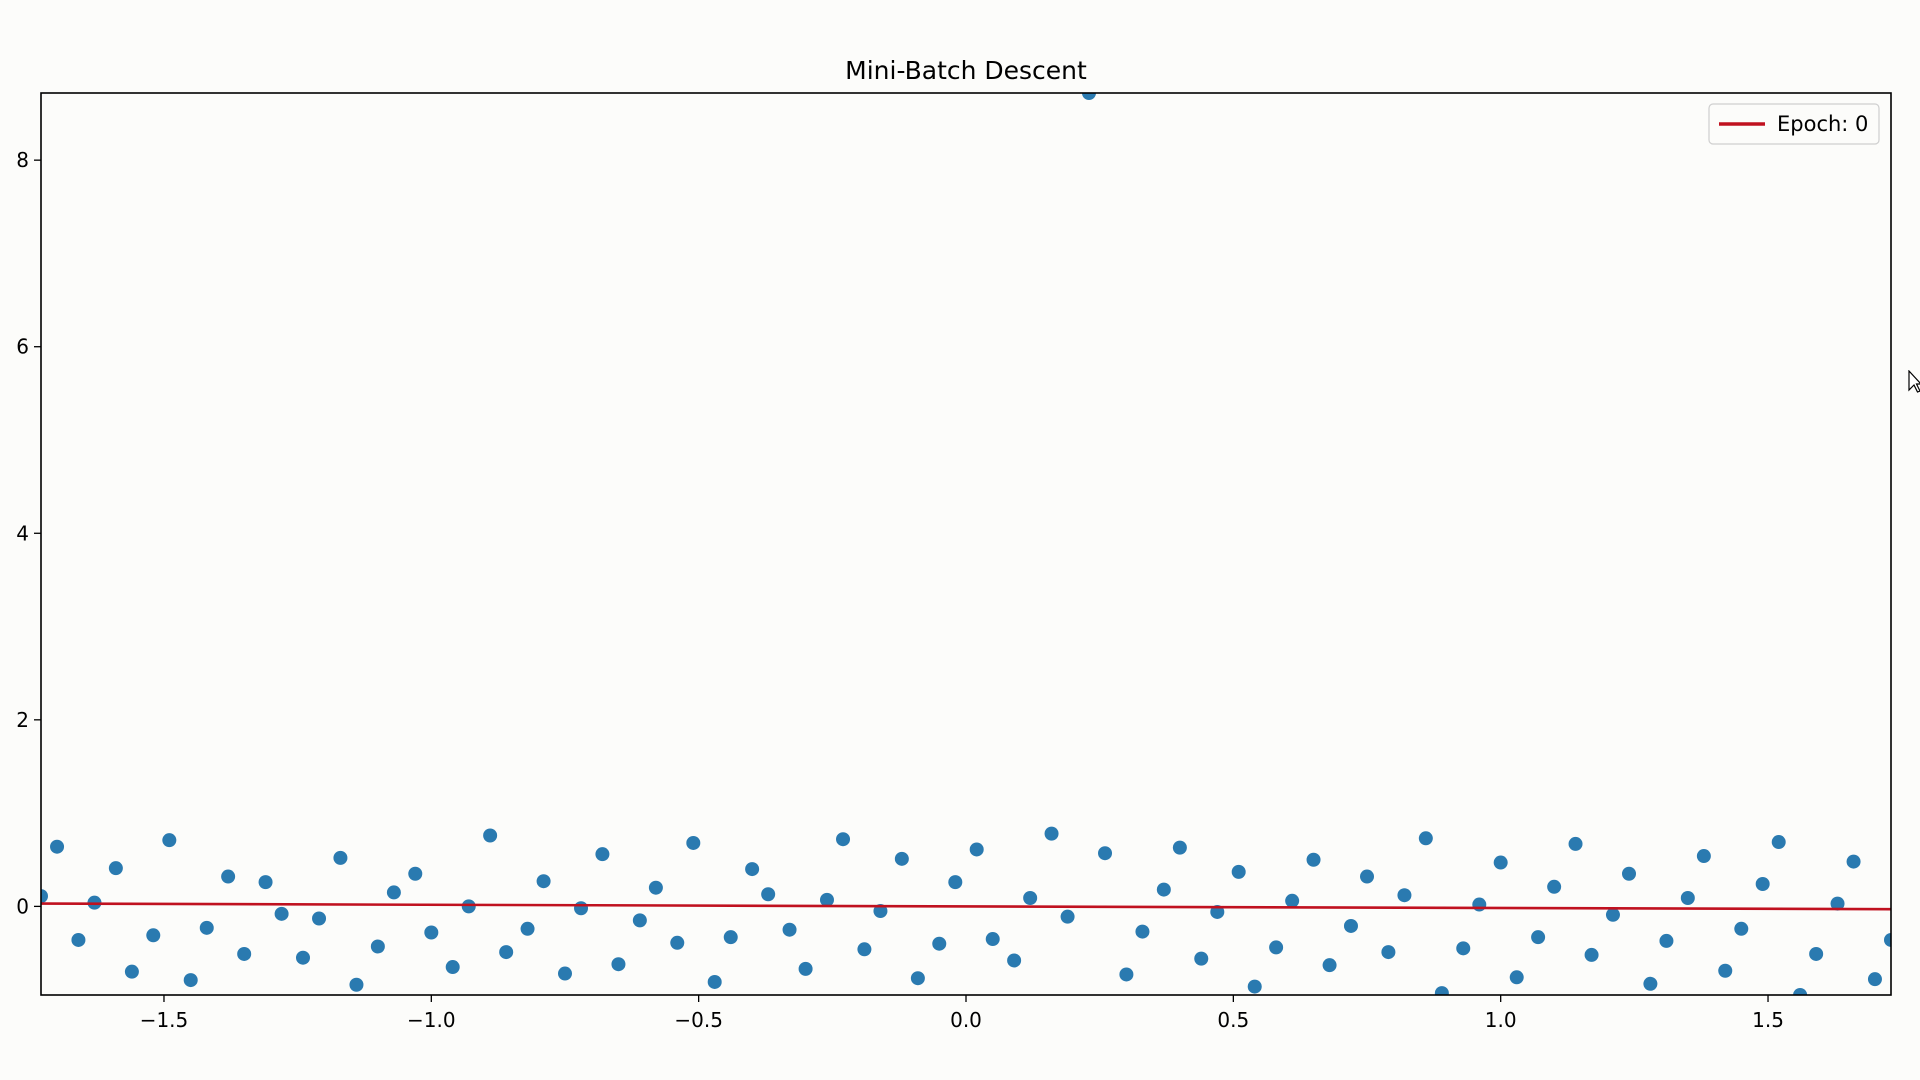 The image size is (1920, 1080). I want to click on x-tick-label: 1.0, so click(1501, 1020).